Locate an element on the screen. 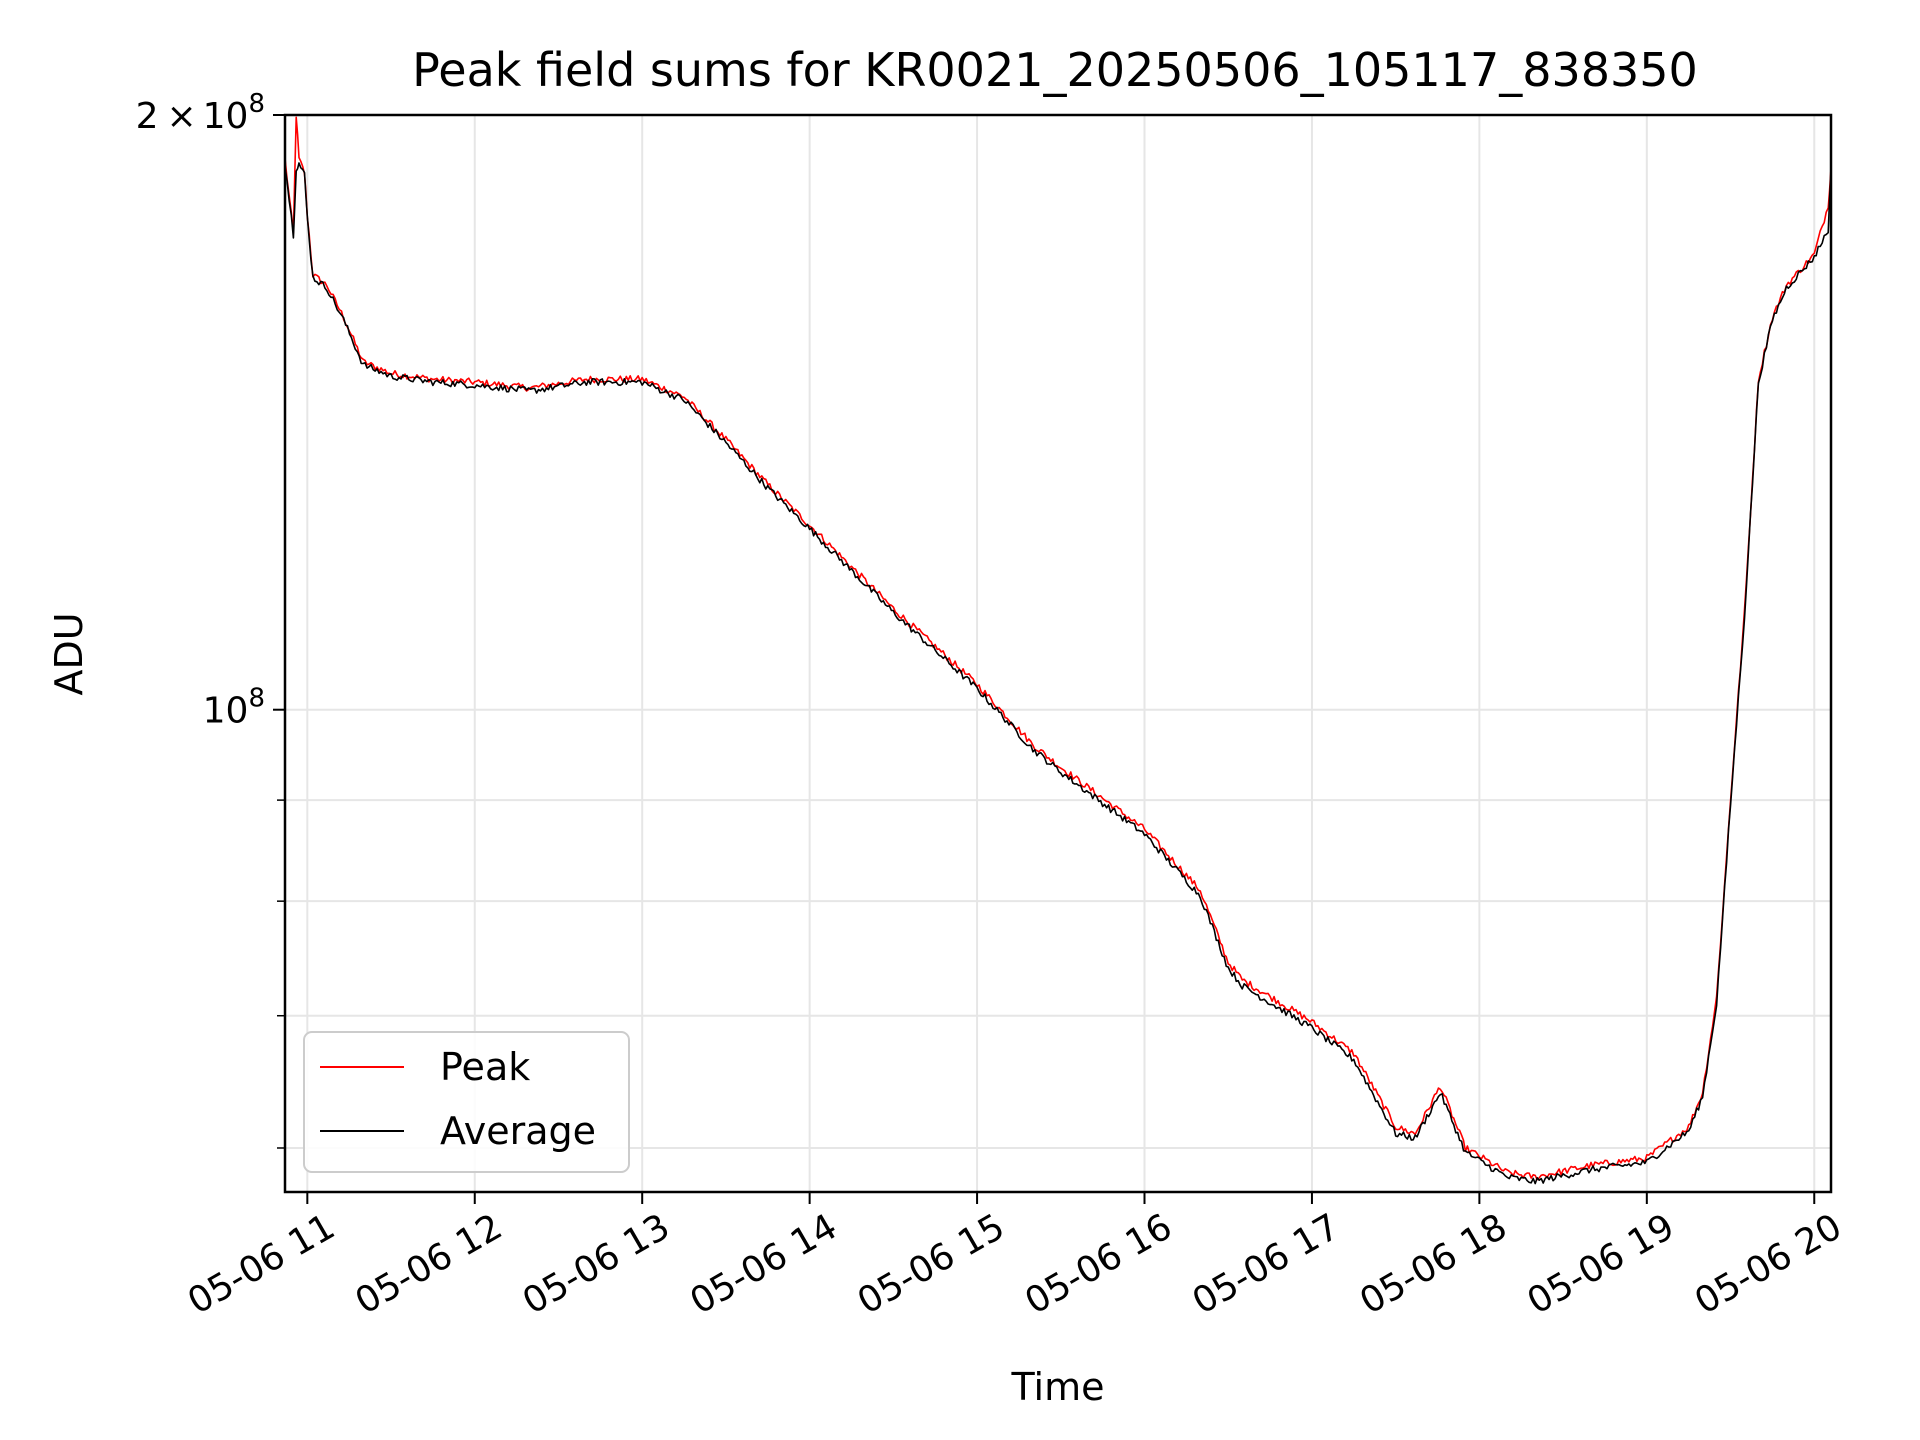 This screenshot has width=1920, height=1440. legend: Peak Average is located at coordinates (466, 1102).